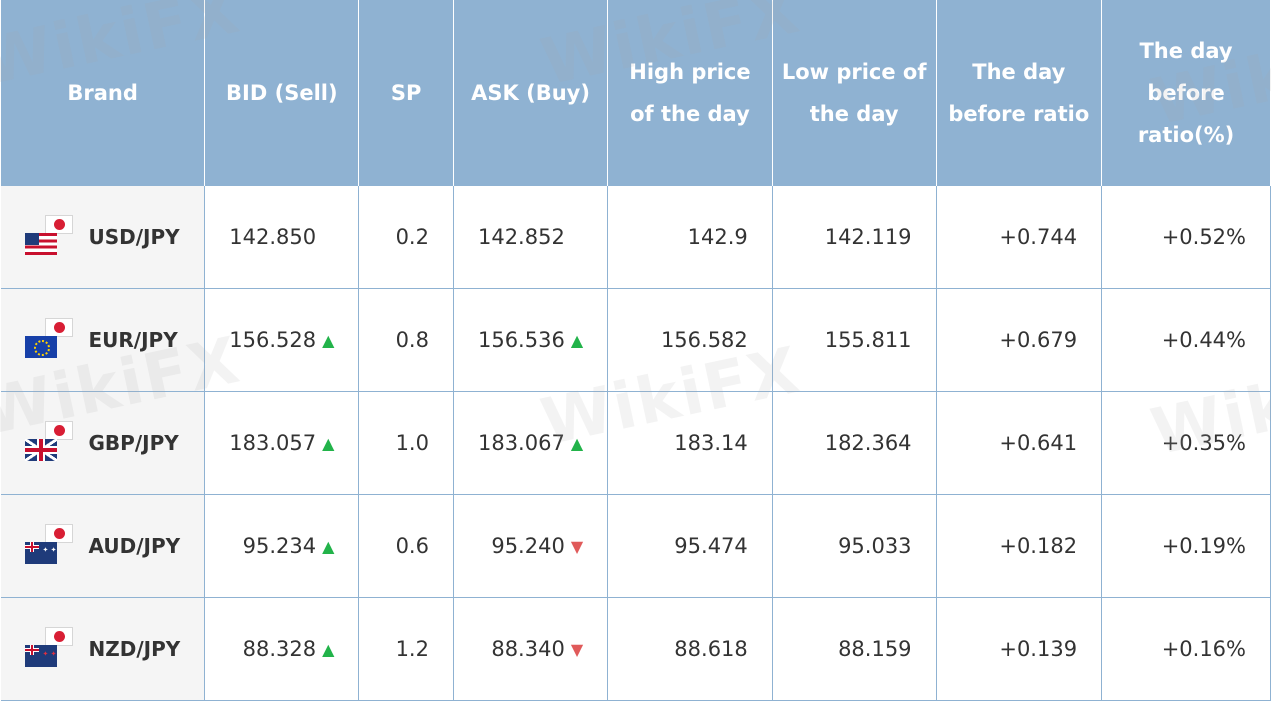 The width and height of the screenshot is (1271, 704). What do you see at coordinates (133, 443) in the screenshot?
I see `currency-pair: GBP/JPY` at bounding box center [133, 443].